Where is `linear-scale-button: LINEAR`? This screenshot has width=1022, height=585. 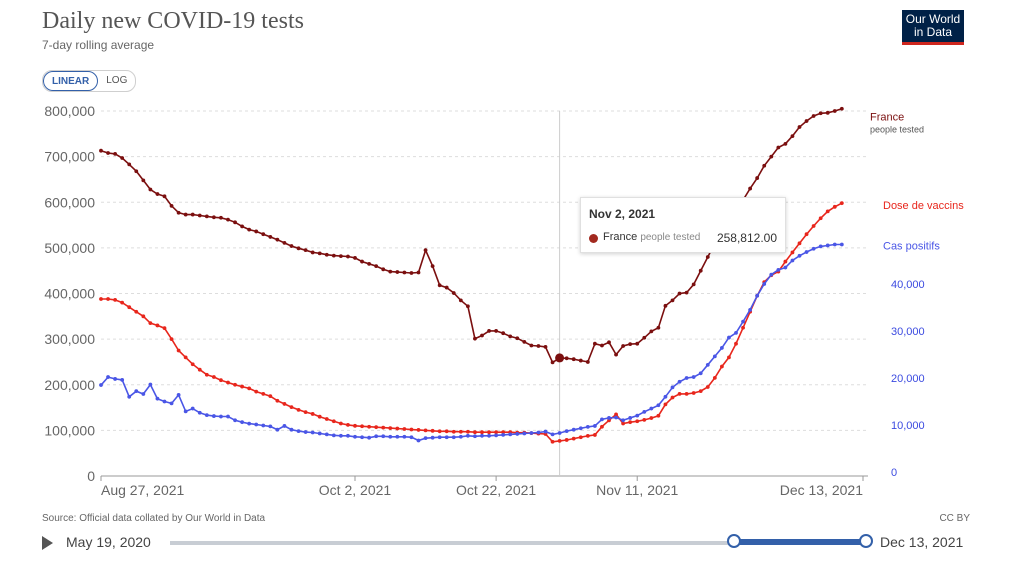 linear-scale-button: LINEAR is located at coordinates (71, 81).